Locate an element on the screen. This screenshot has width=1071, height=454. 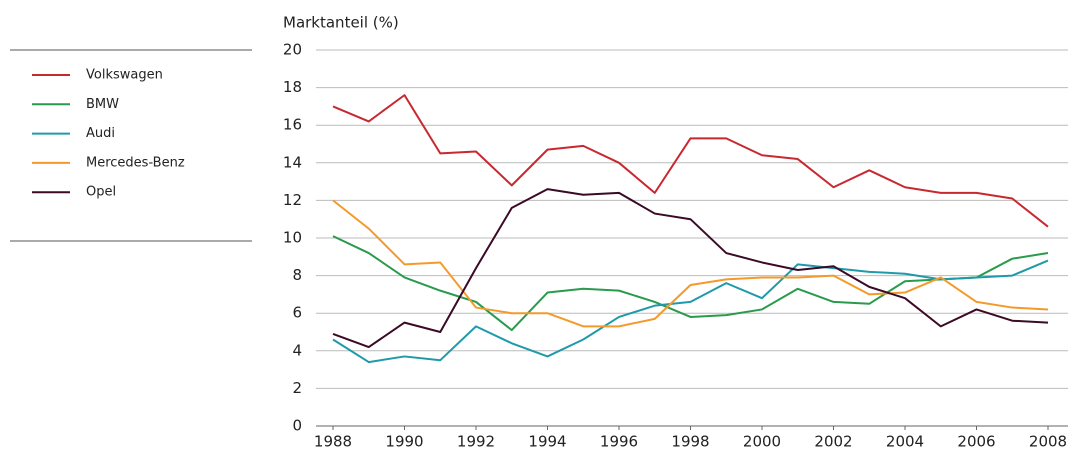
x-tick-label: 2000 is located at coordinates (762, 442).